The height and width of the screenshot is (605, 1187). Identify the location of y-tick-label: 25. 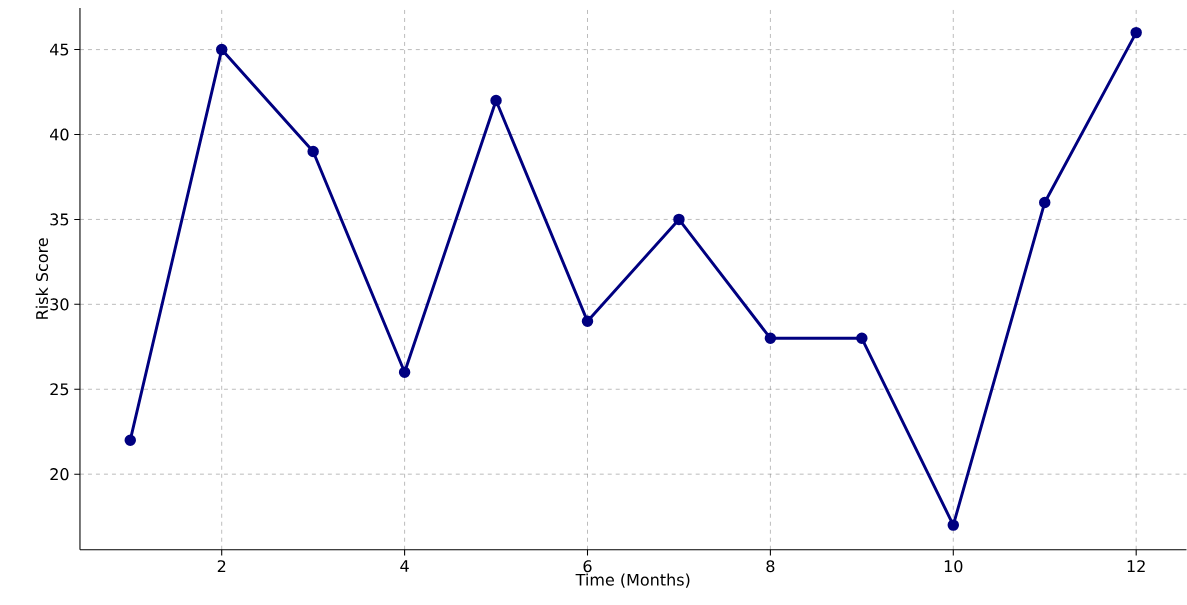
(59, 389).